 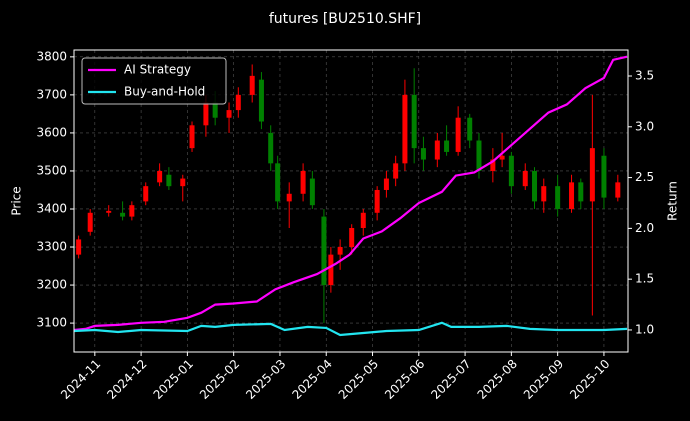 I want to click on legend-box, so click(x=154, y=81).